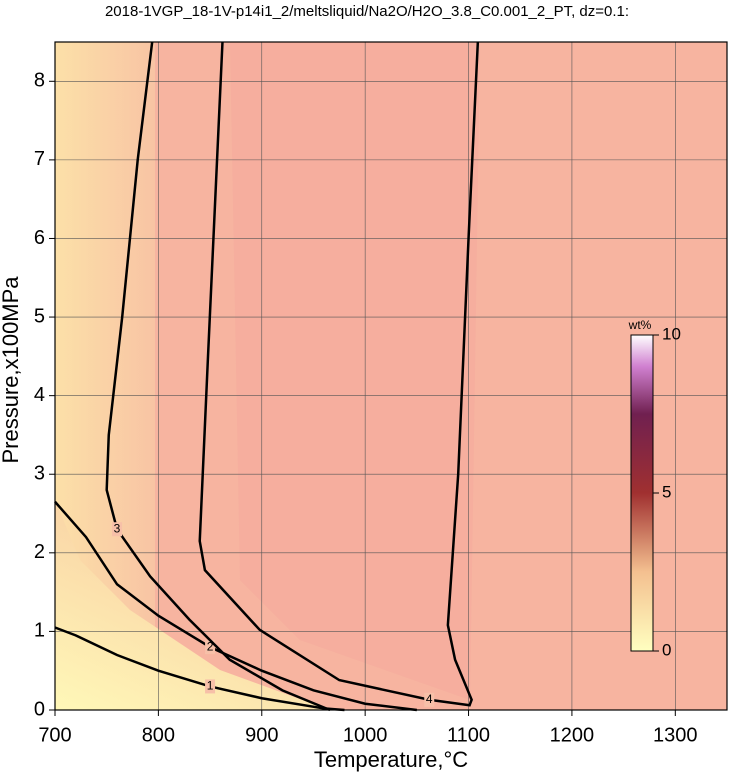  Describe the element at coordinates (11, 370) in the screenshot. I see `y-axis-label: Pressure,x100MPa` at that location.